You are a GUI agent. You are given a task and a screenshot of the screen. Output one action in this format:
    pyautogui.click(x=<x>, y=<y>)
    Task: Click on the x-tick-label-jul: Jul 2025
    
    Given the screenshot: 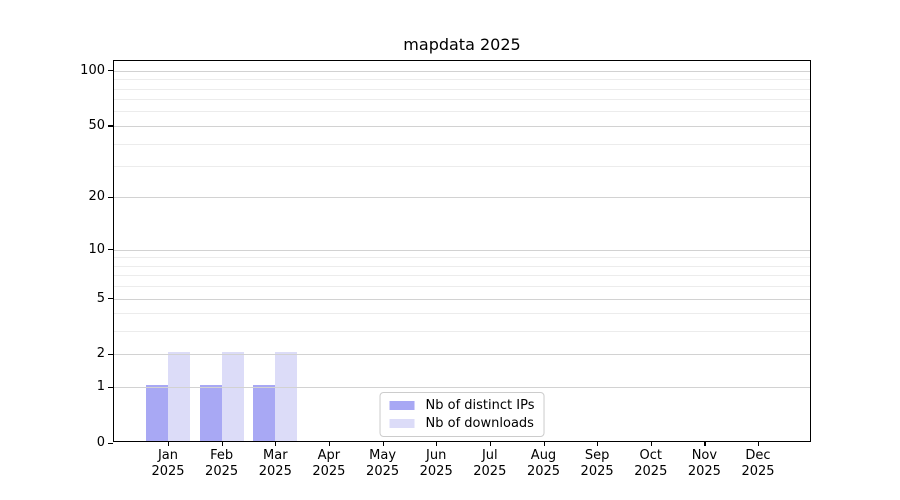 What is the action you would take?
    pyautogui.click(x=490, y=464)
    